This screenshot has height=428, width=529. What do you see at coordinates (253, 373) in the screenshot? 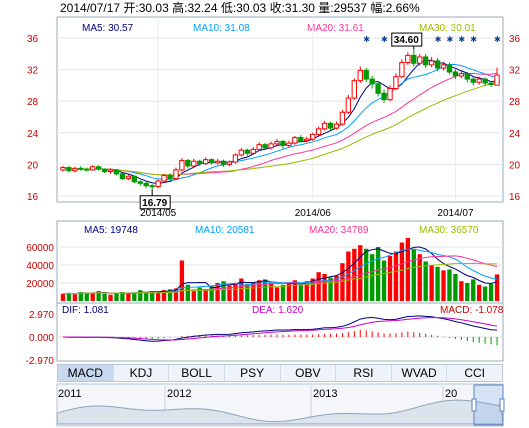
I see `tab-psy: PSY` at bounding box center [253, 373].